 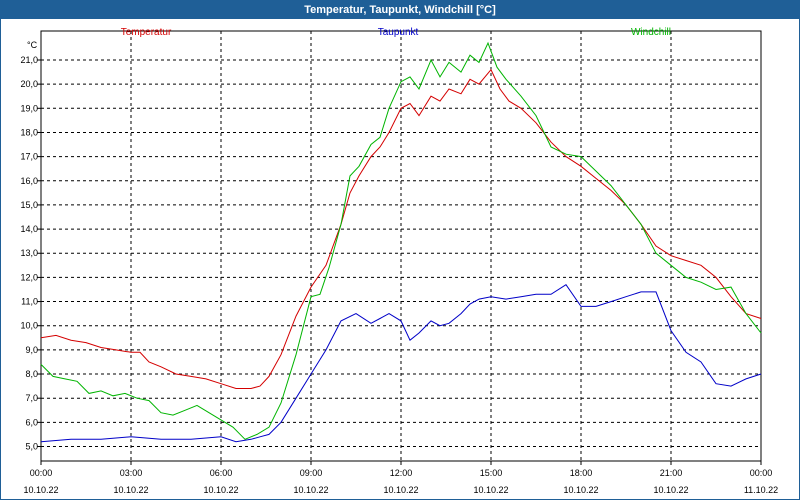 What do you see at coordinates (31, 447) in the screenshot?
I see `y-tick-label: 5,0` at bounding box center [31, 447].